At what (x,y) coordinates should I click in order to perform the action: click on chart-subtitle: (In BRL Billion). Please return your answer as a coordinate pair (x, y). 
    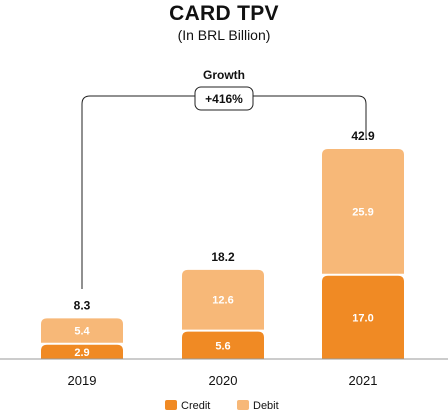
    Looking at the image, I should click on (224, 35).